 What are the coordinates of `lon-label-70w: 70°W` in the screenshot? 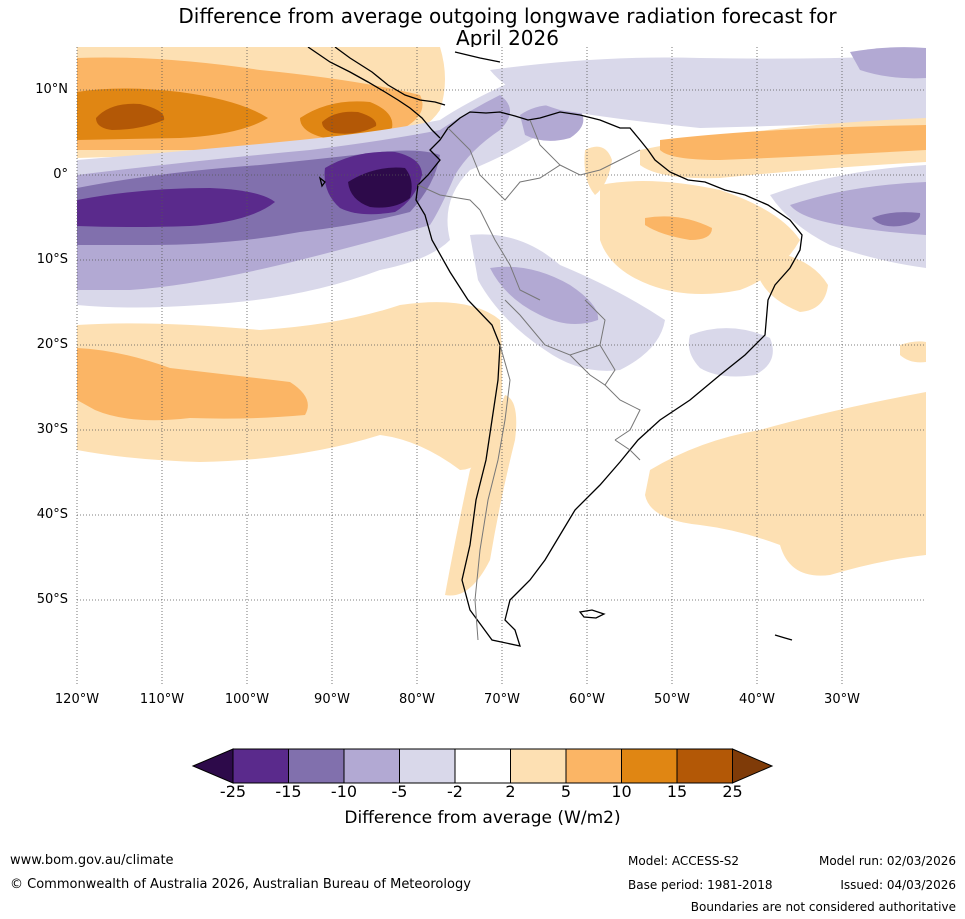 It's located at (502, 699).